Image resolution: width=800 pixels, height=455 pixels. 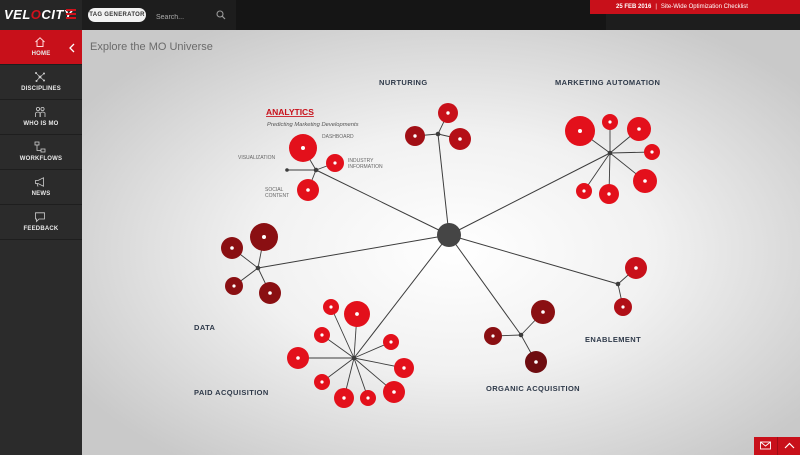 I want to click on banner-text: Site-Wide Optimization Checklist, so click(x=704, y=7).